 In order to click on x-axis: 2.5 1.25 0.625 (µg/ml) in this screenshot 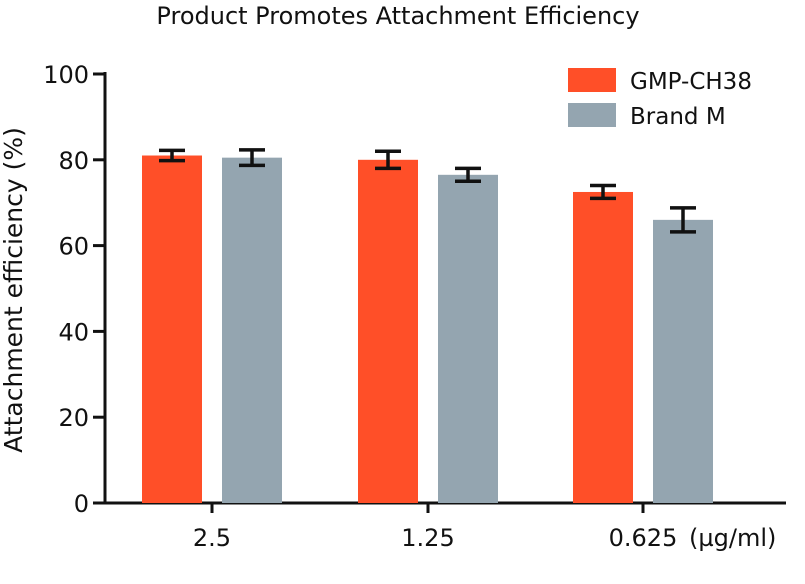, I will do `click(445, 526)`.